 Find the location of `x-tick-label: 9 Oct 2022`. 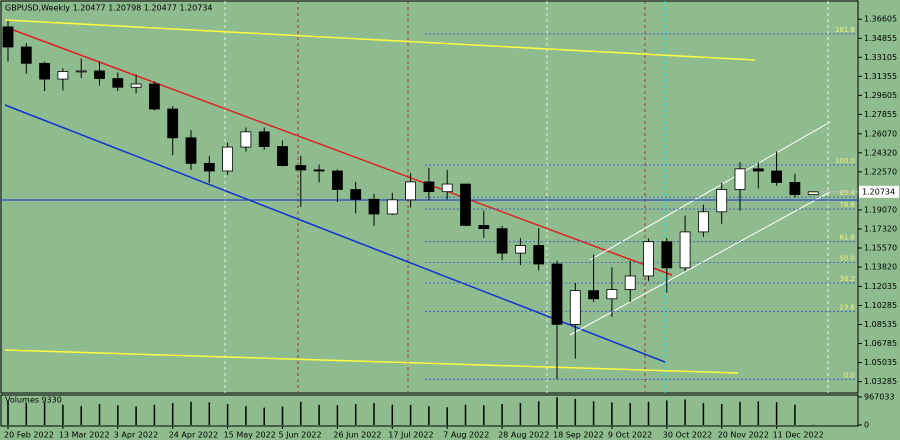

x-tick-label: 9 Oct 2022 is located at coordinates (630, 435).